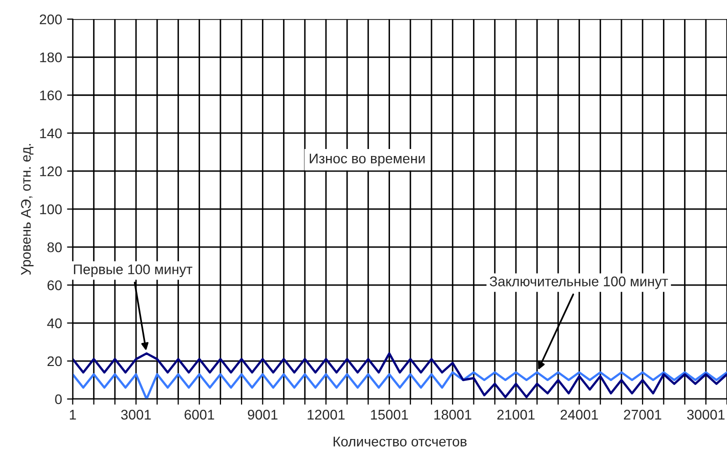  What do you see at coordinates (58, 399) in the screenshot?
I see `y-tick-label: 0` at bounding box center [58, 399].